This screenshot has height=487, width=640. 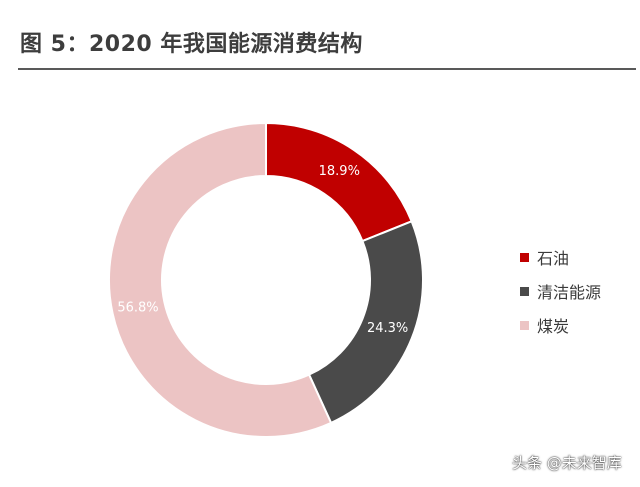 I want to click on data-label-3: 56.8%, so click(x=137, y=307).